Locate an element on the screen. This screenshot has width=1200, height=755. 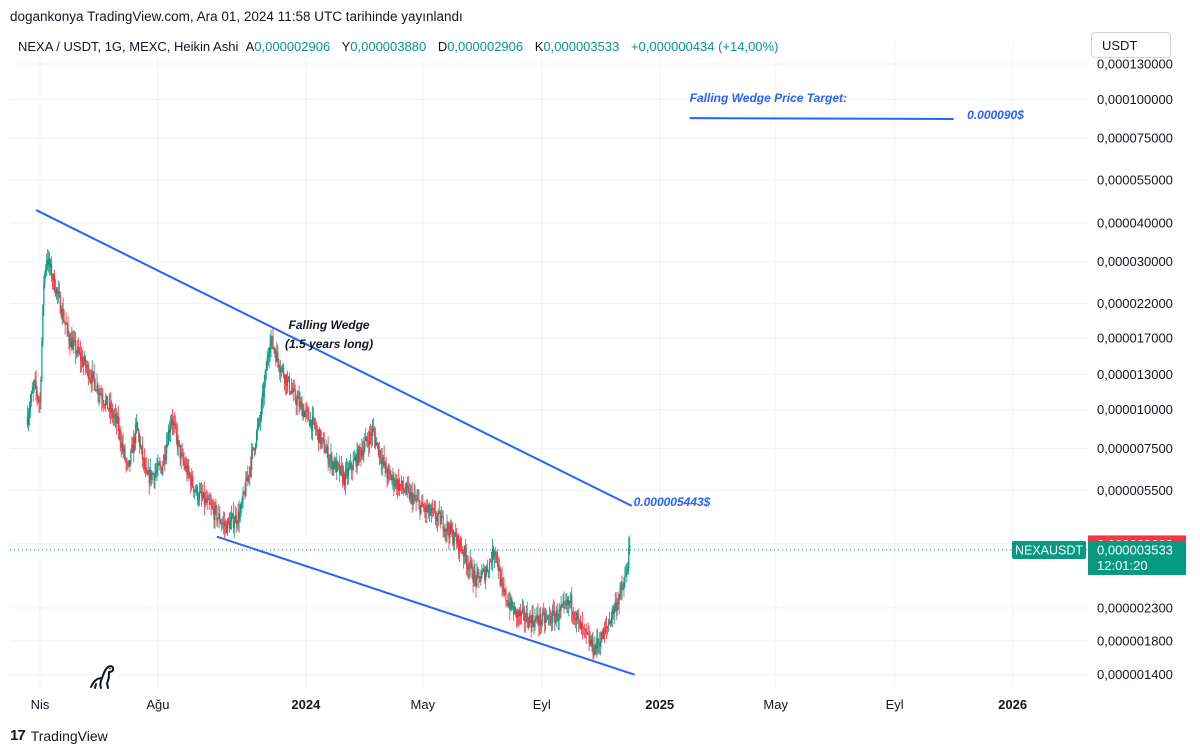
ticker-tag is located at coordinates (1049, 549).